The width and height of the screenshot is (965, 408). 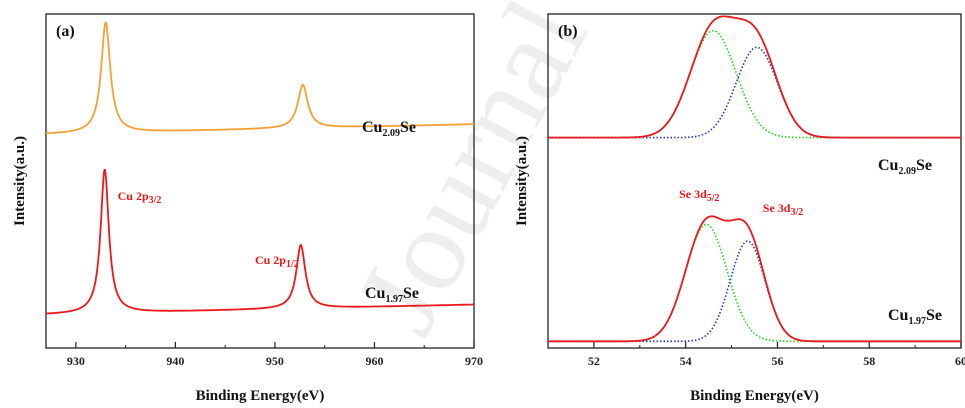 I want to click on x-tick-label: 940, so click(x=175, y=361).